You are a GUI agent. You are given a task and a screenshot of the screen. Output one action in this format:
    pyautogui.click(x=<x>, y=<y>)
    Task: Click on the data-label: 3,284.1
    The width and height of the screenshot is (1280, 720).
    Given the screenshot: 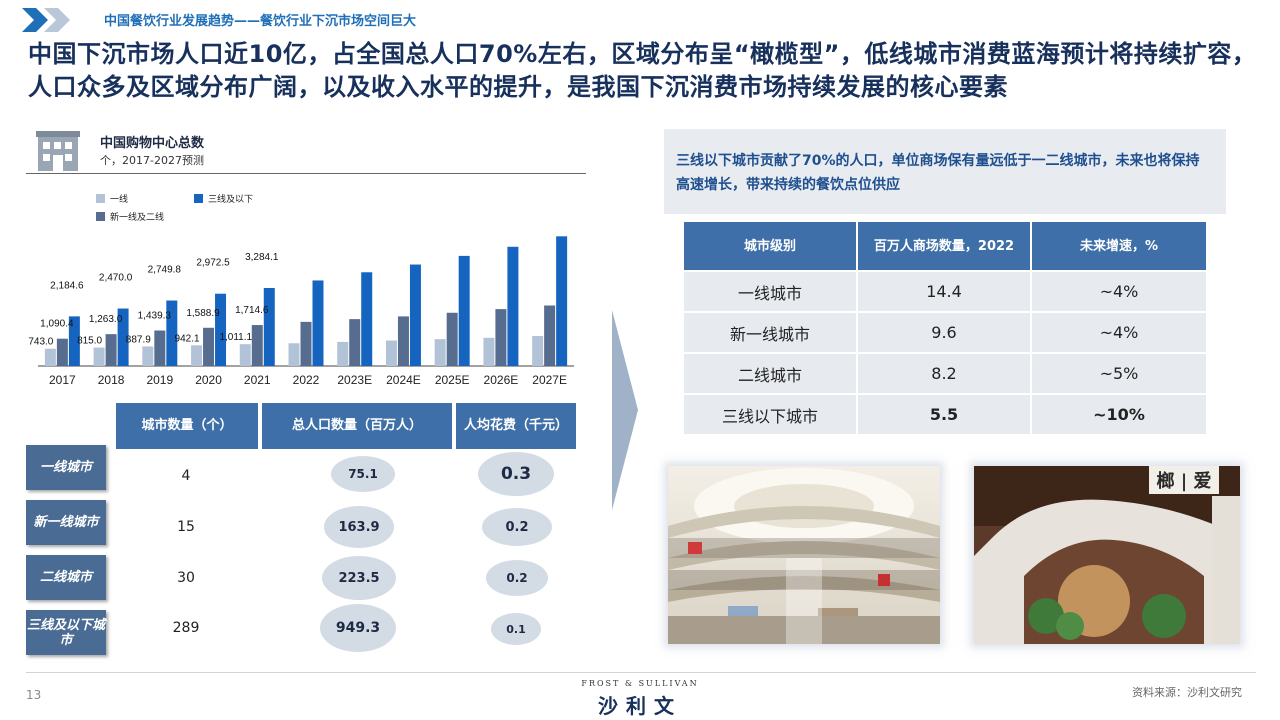 What is the action you would take?
    pyautogui.click(x=262, y=257)
    